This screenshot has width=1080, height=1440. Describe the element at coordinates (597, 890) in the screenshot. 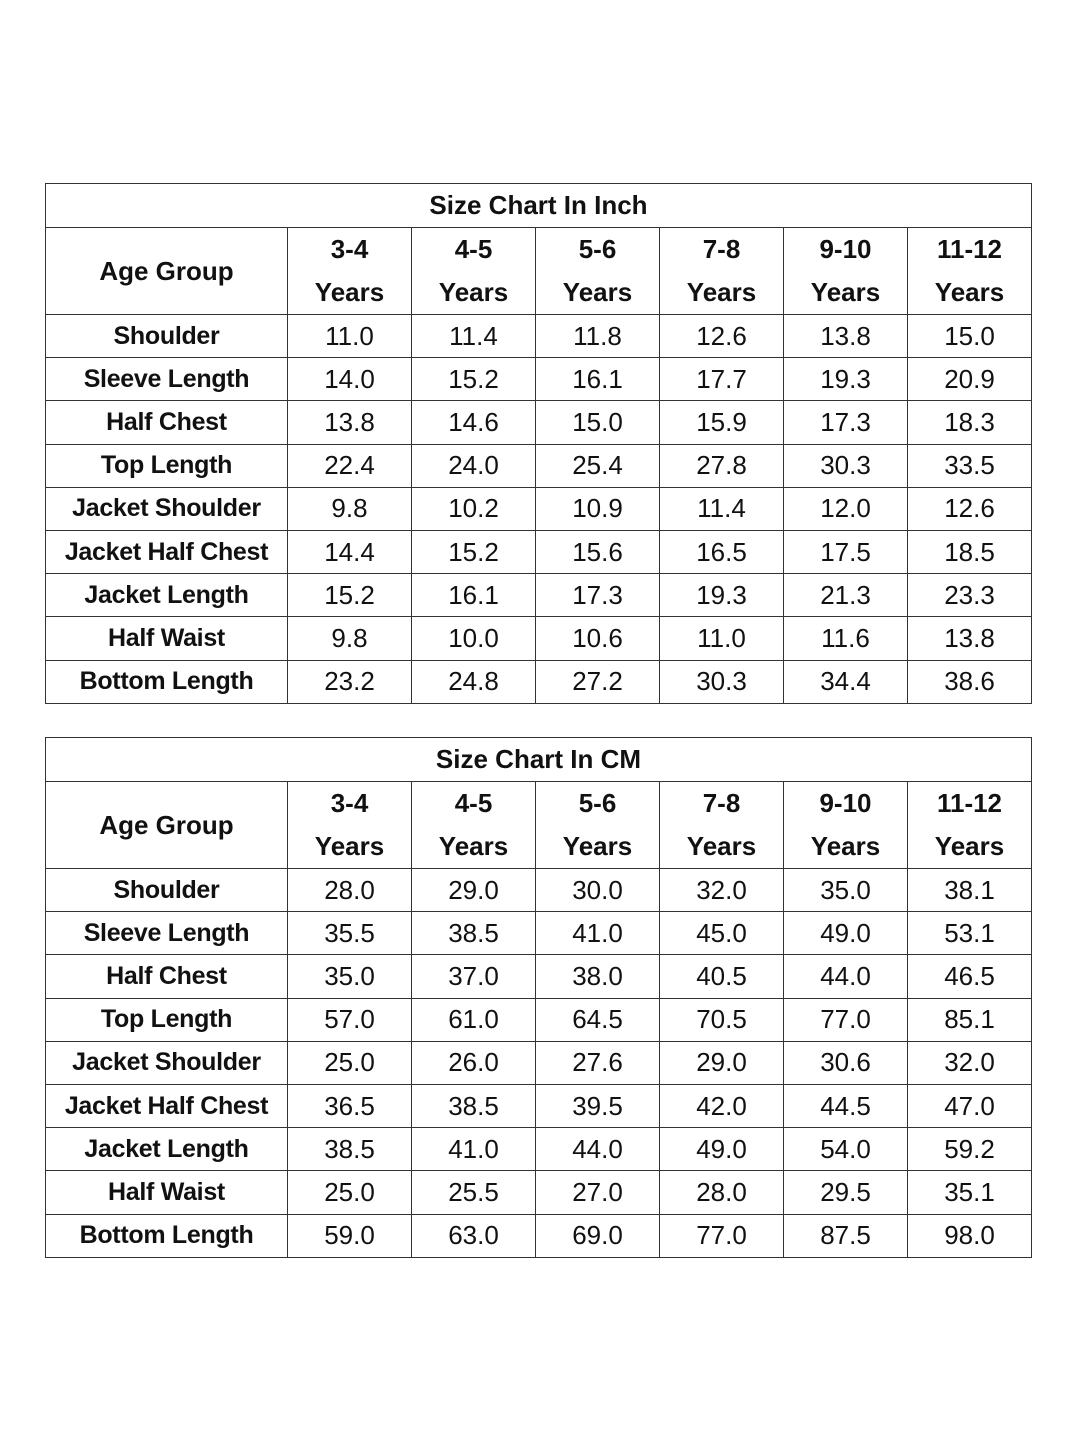

I see `cell-value: 30.0` at that location.